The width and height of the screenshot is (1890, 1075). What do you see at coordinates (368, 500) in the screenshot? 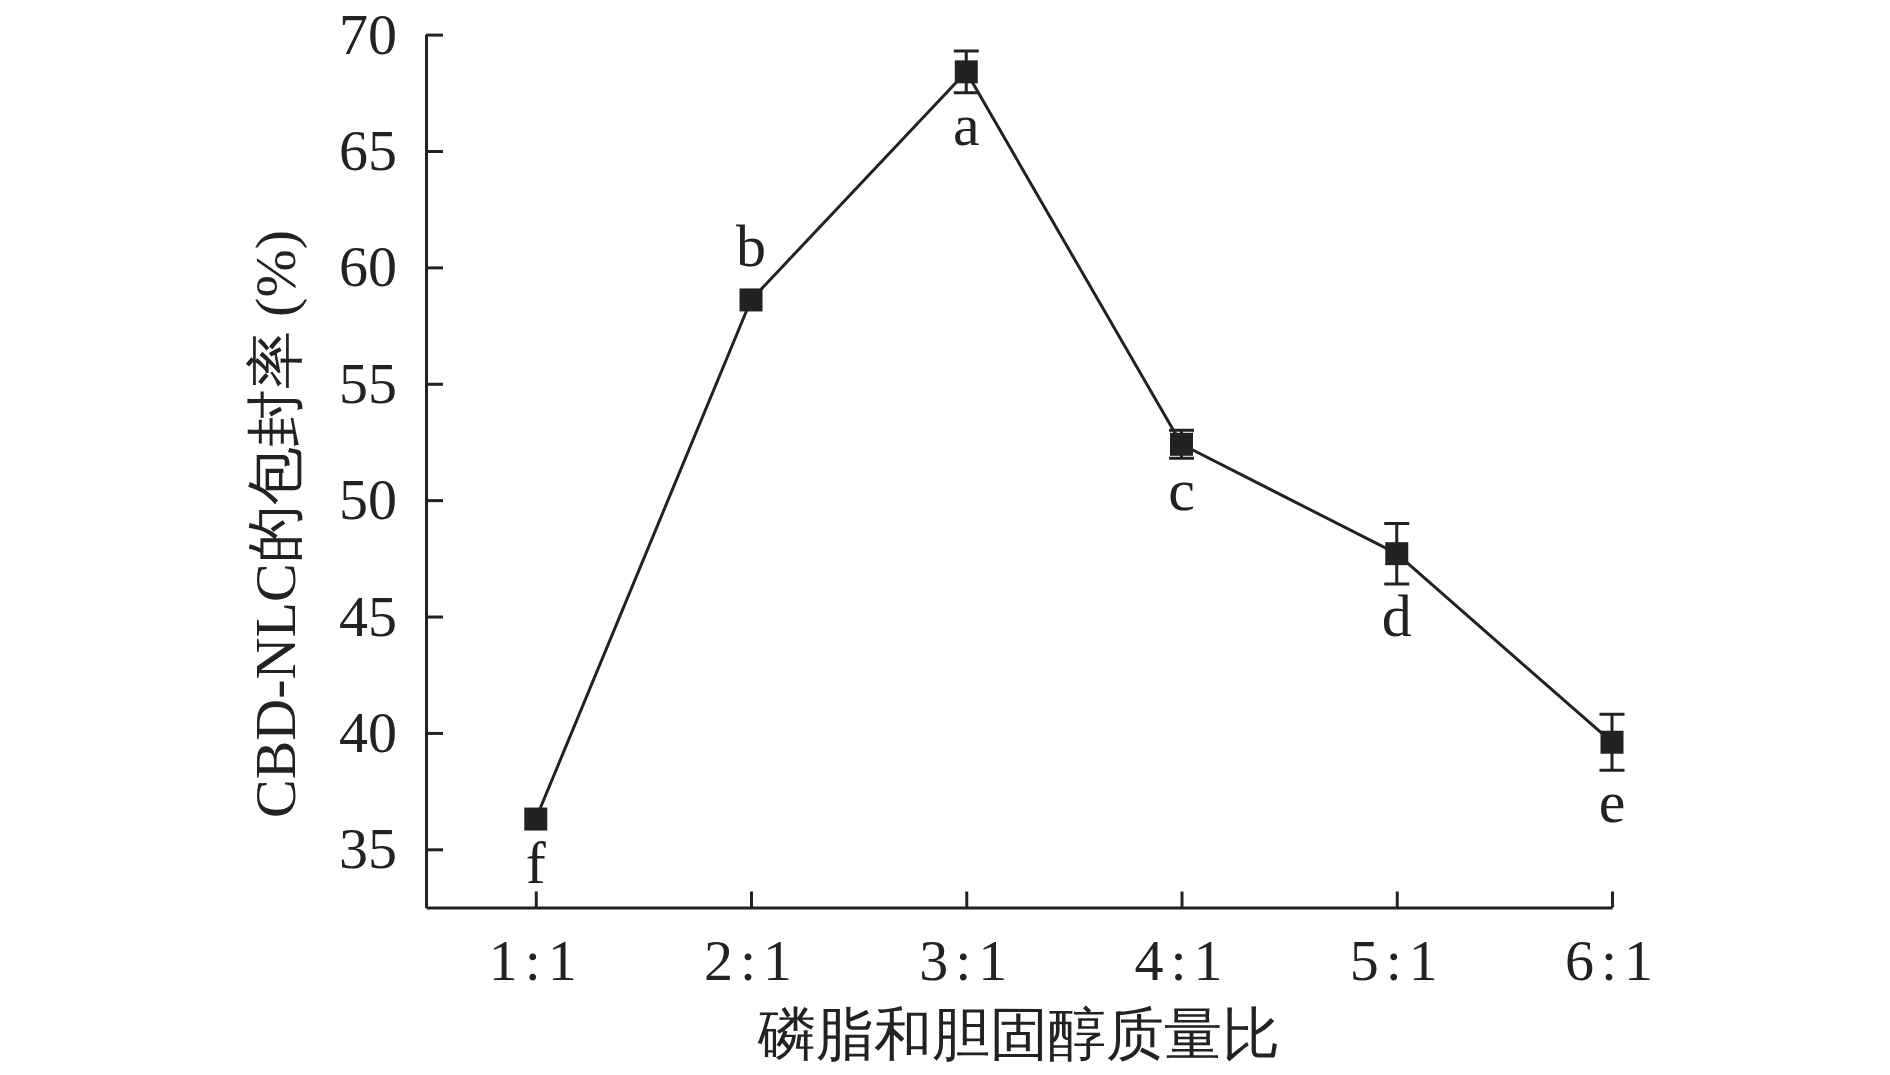
I see `y-tick-label: 50` at bounding box center [368, 500].